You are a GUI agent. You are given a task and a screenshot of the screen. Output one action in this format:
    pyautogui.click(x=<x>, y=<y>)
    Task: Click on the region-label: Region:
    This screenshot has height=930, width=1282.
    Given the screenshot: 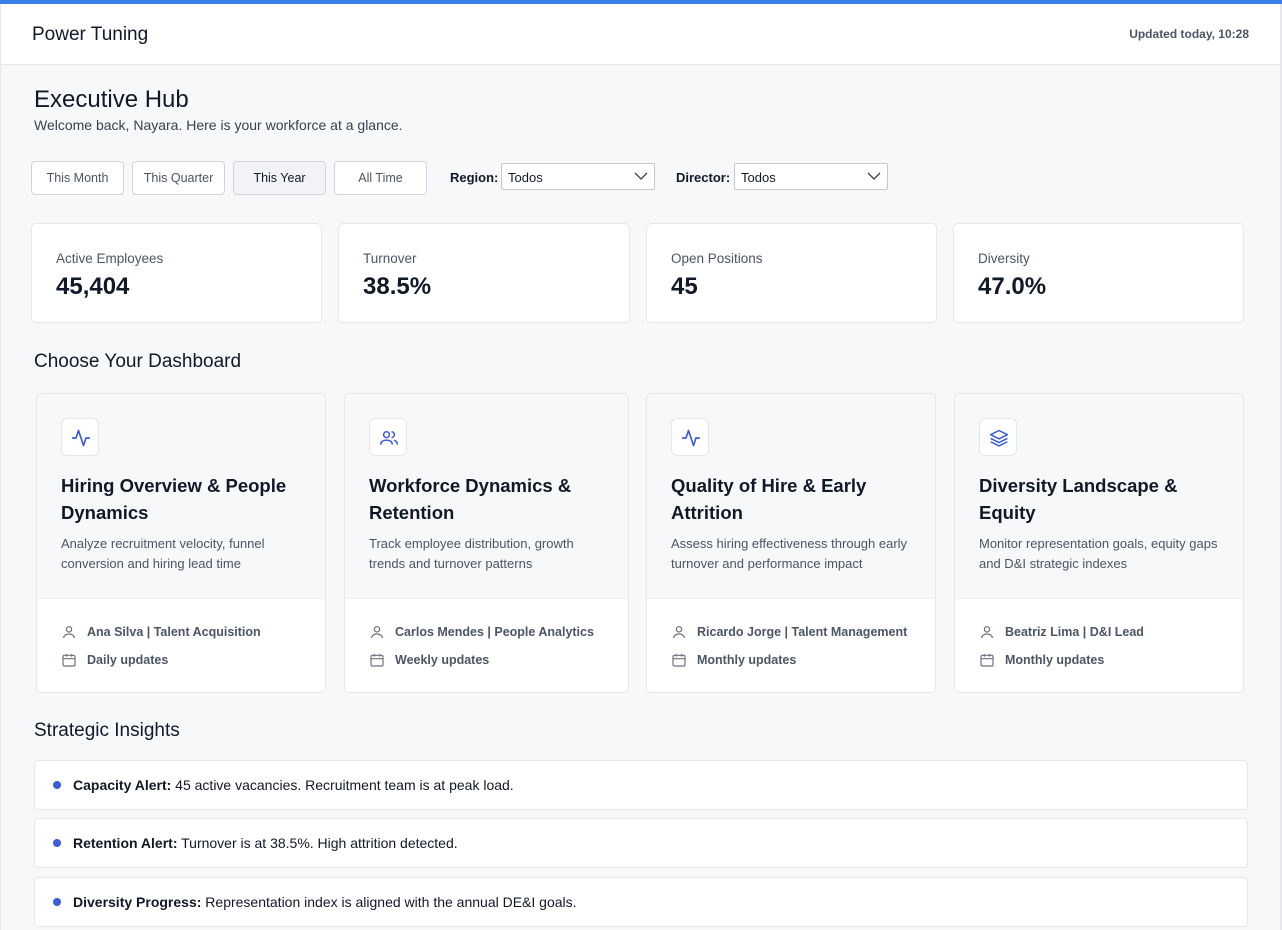 What is the action you would take?
    pyautogui.click(x=474, y=177)
    